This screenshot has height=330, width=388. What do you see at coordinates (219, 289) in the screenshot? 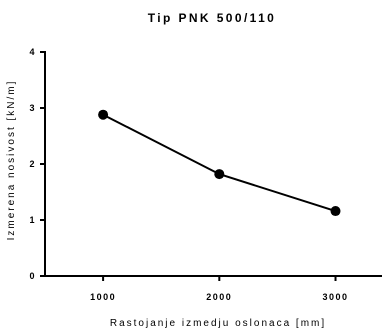
I see `x-ticks: 1000 2000 3000` at bounding box center [219, 289].